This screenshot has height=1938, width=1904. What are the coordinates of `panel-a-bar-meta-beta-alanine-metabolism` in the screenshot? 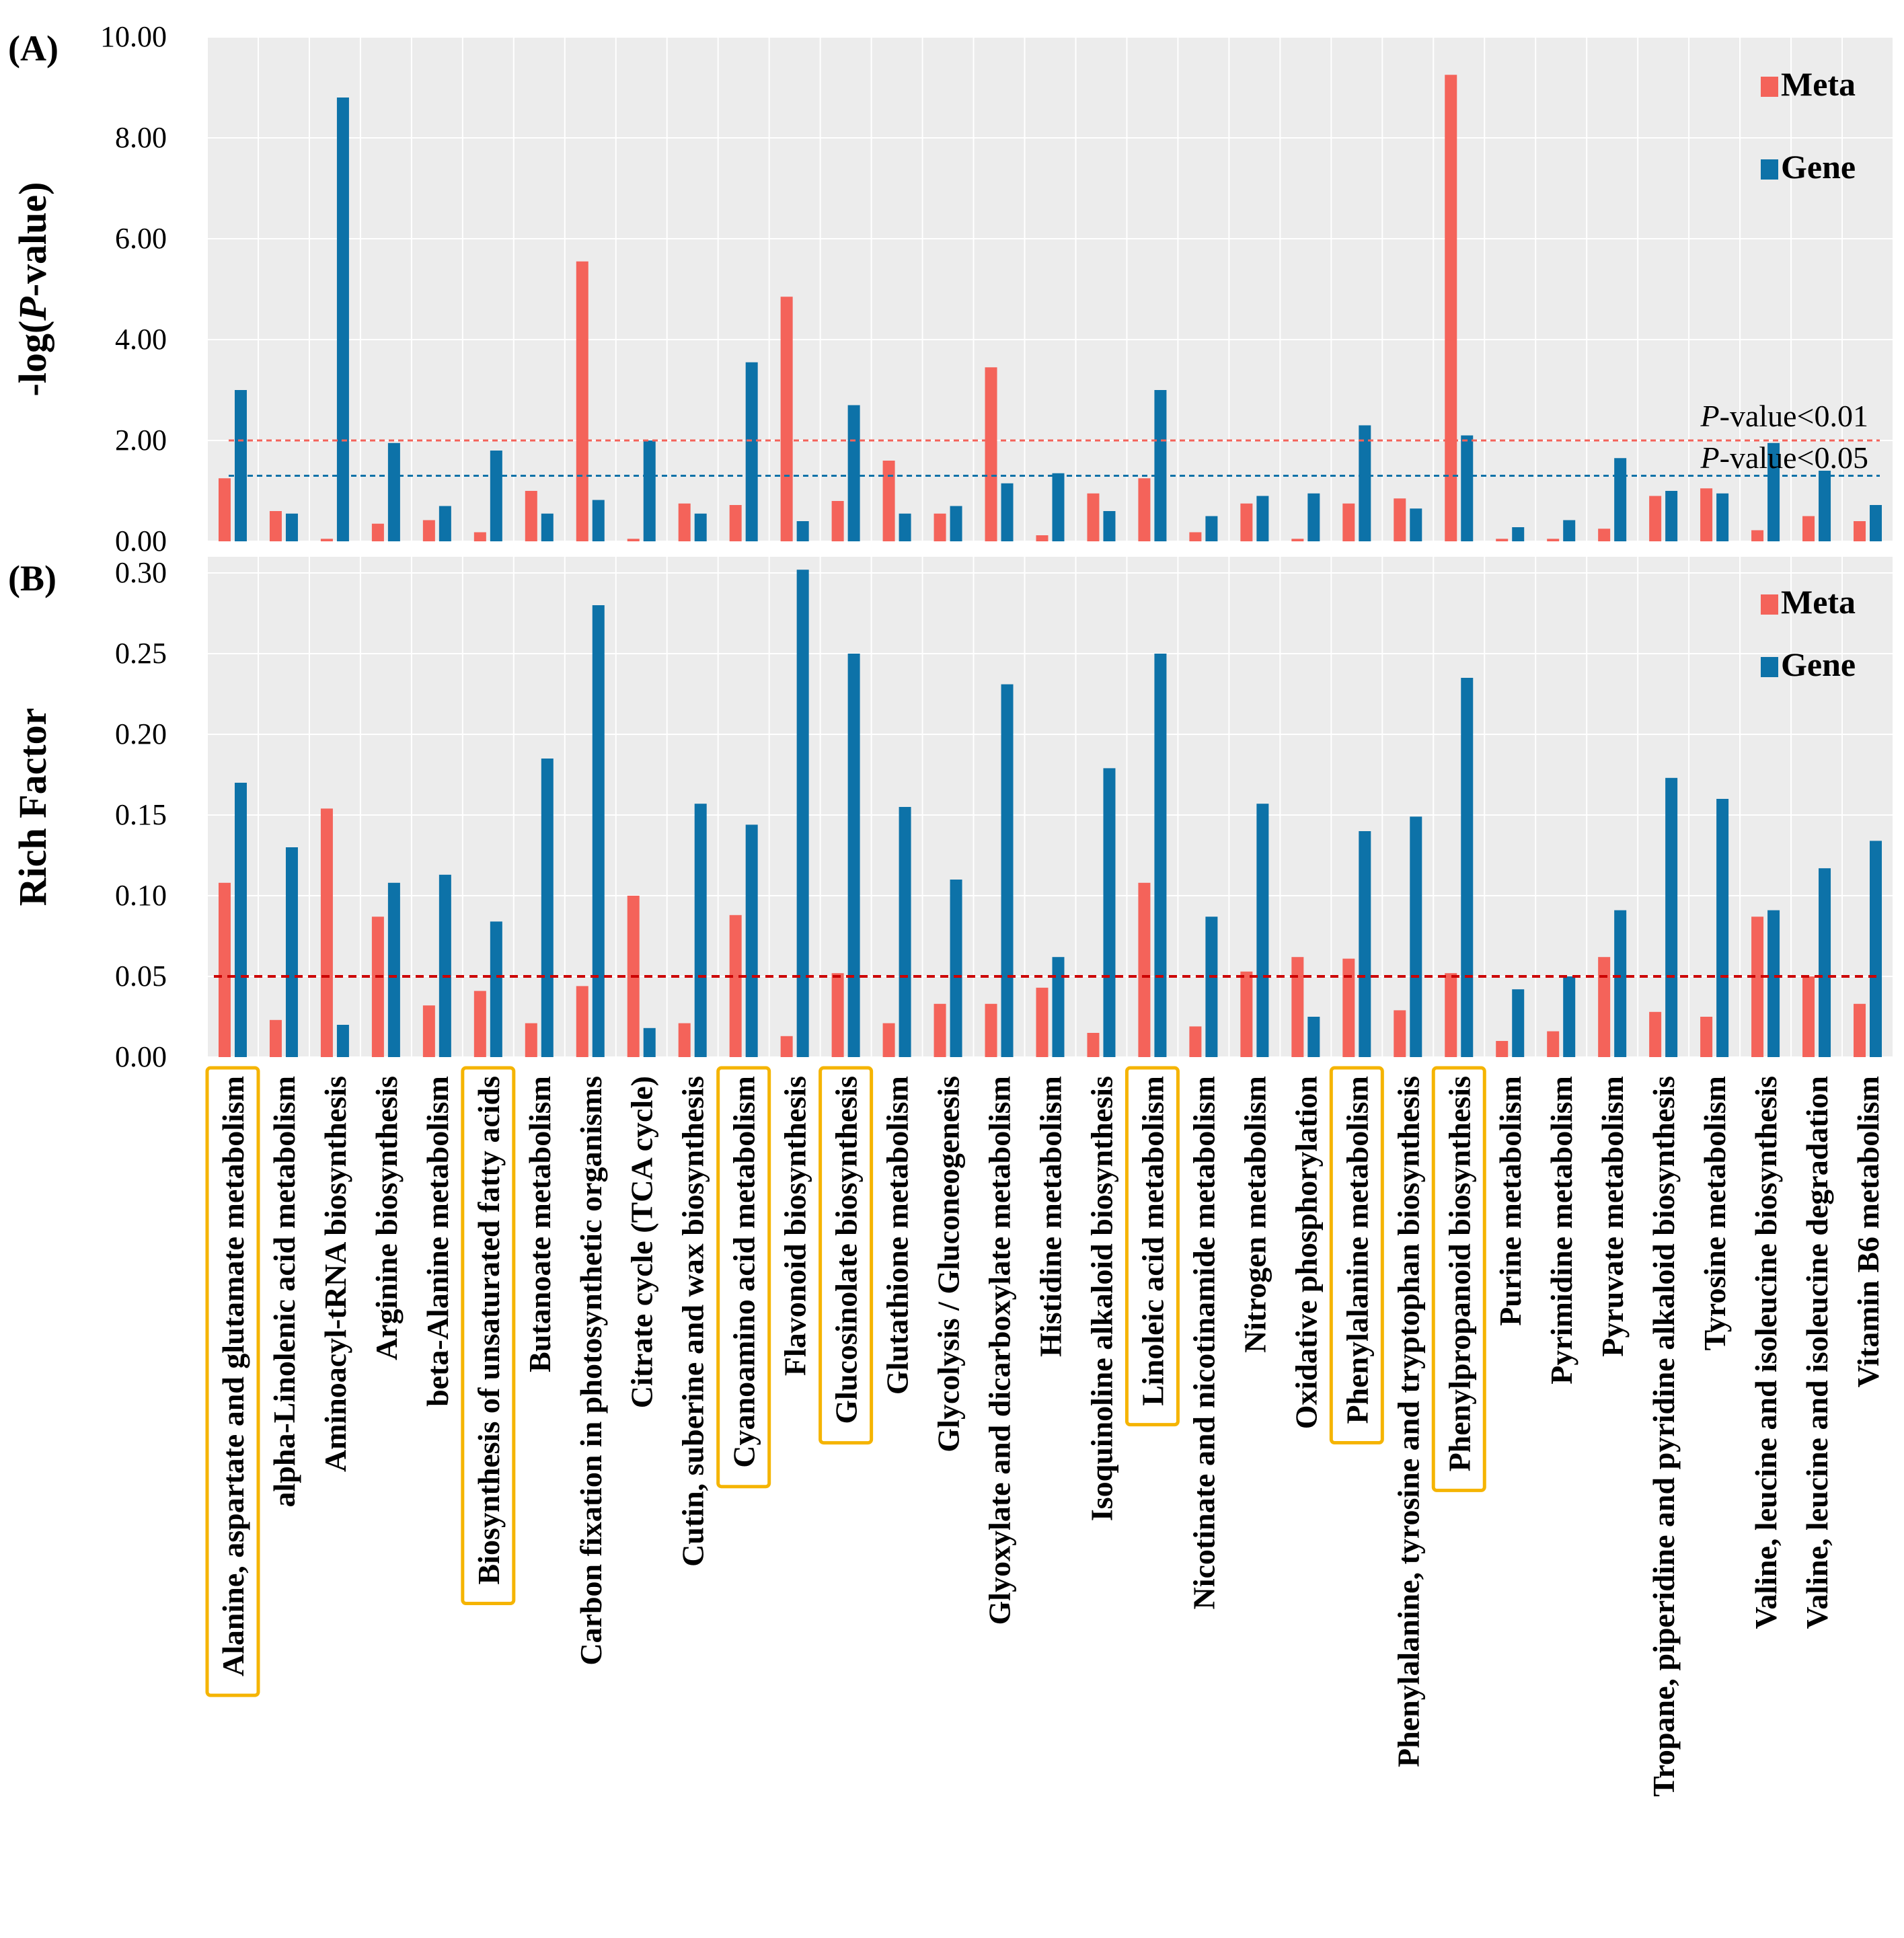 It's located at (429, 530).